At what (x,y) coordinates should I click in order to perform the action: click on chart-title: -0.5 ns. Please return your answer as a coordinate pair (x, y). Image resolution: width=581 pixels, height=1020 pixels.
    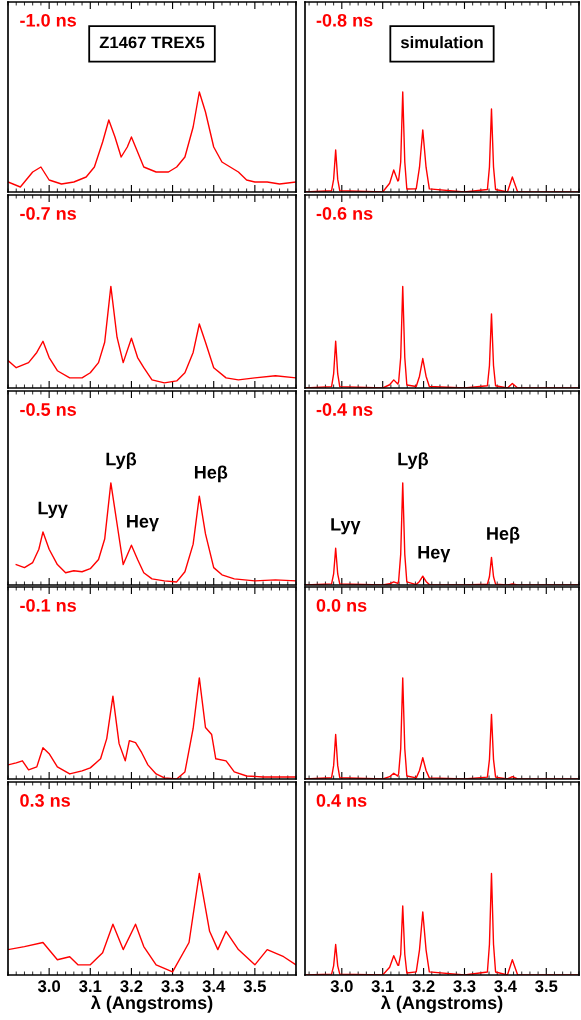
    Looking at the image, I should click on (48, 409).